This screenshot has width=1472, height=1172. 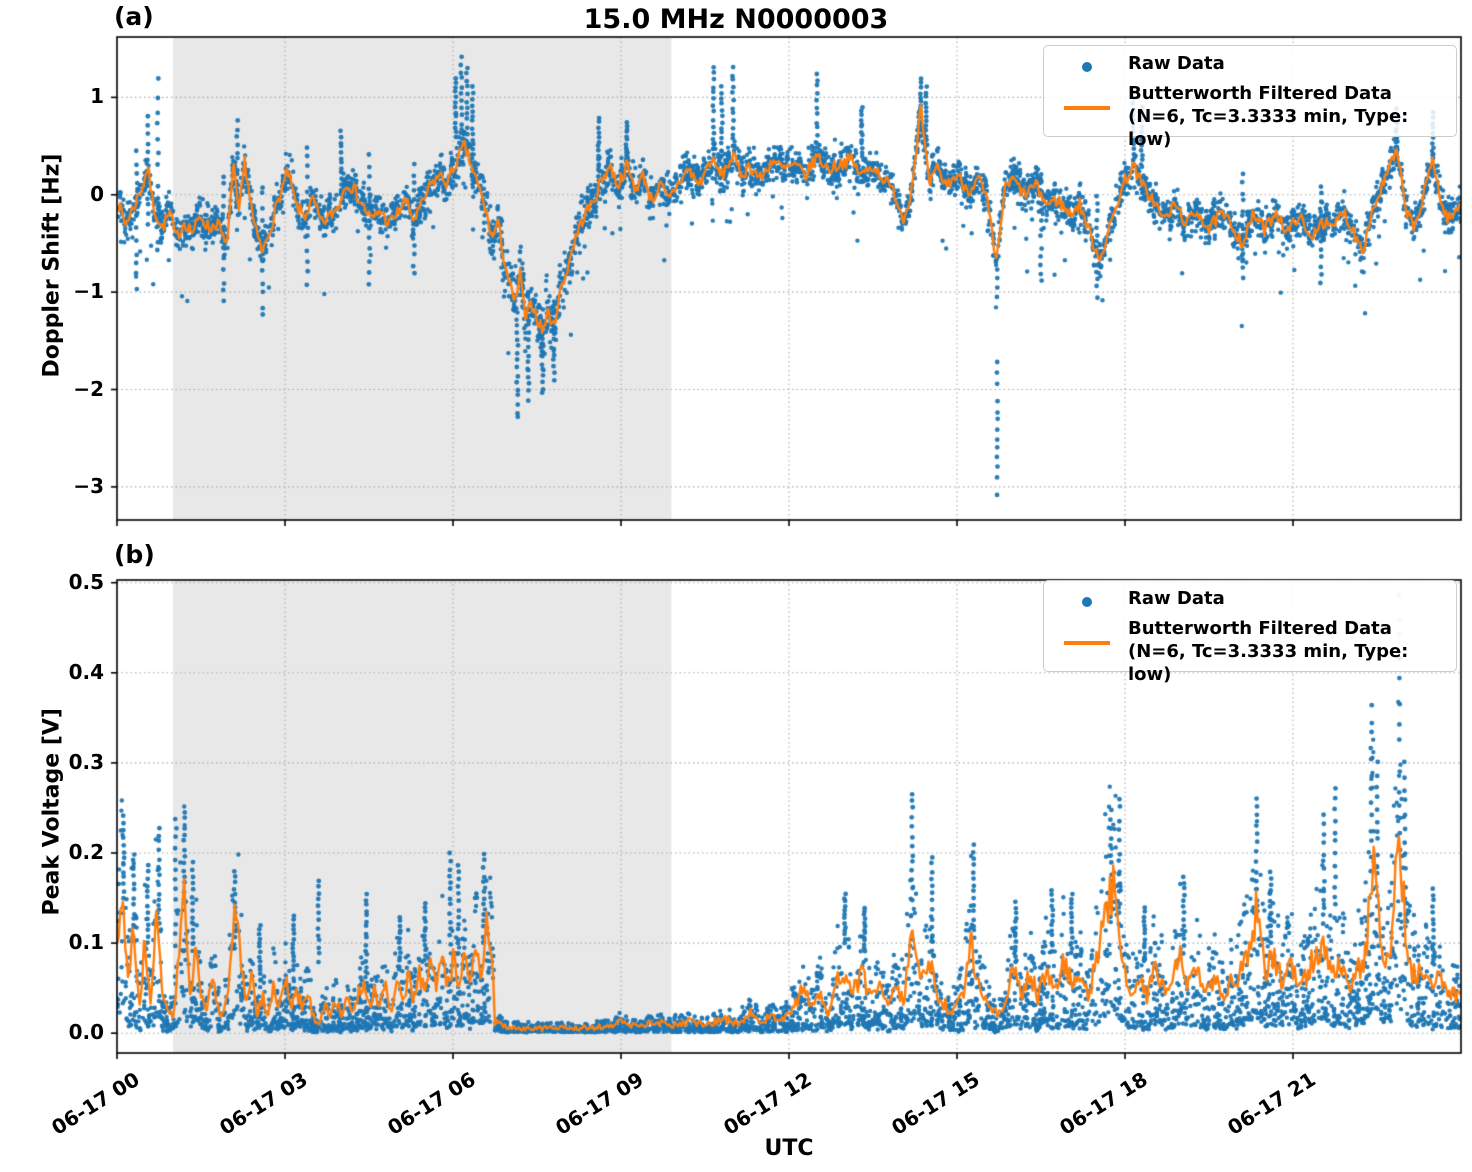 What do you see at coordinates (88, 388) in the screenshot?
I see `y-tick-label: −2` at bounding box center [88, 388].